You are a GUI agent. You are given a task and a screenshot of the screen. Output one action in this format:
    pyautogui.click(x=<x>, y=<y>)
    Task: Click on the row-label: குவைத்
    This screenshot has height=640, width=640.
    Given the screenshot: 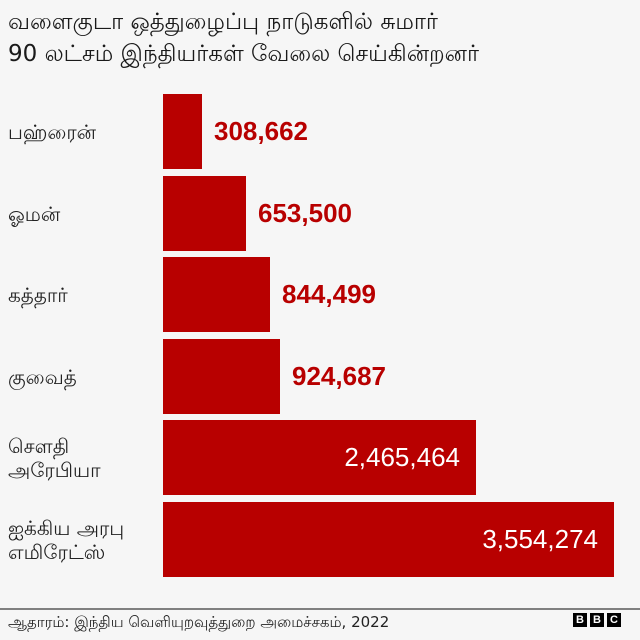 What is the action you would take?
    pyautogui.click(x=83, y=376)
    